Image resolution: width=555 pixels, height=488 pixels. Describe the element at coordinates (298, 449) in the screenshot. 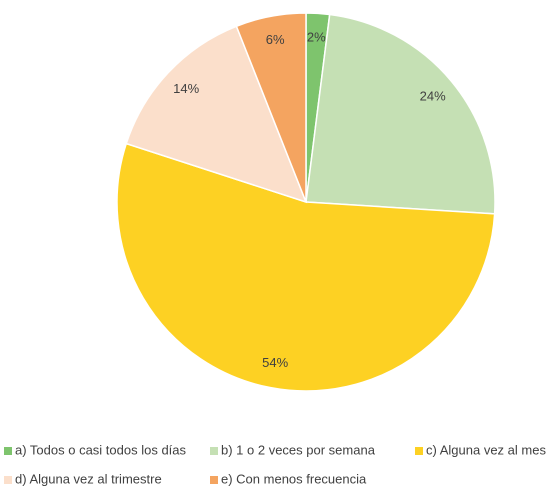

I see `legend-label: b) 1 o 2 veces por semana` at that location.